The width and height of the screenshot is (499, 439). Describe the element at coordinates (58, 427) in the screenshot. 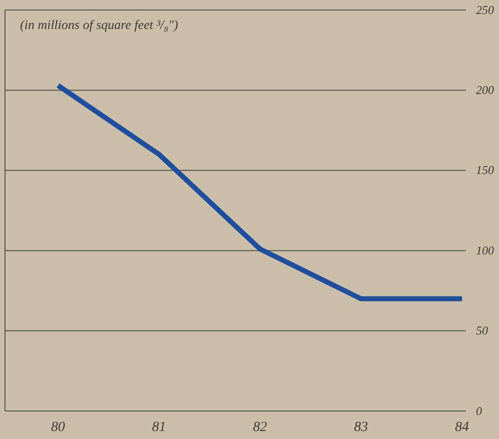

I see `x-tick-label: 80` at that location.